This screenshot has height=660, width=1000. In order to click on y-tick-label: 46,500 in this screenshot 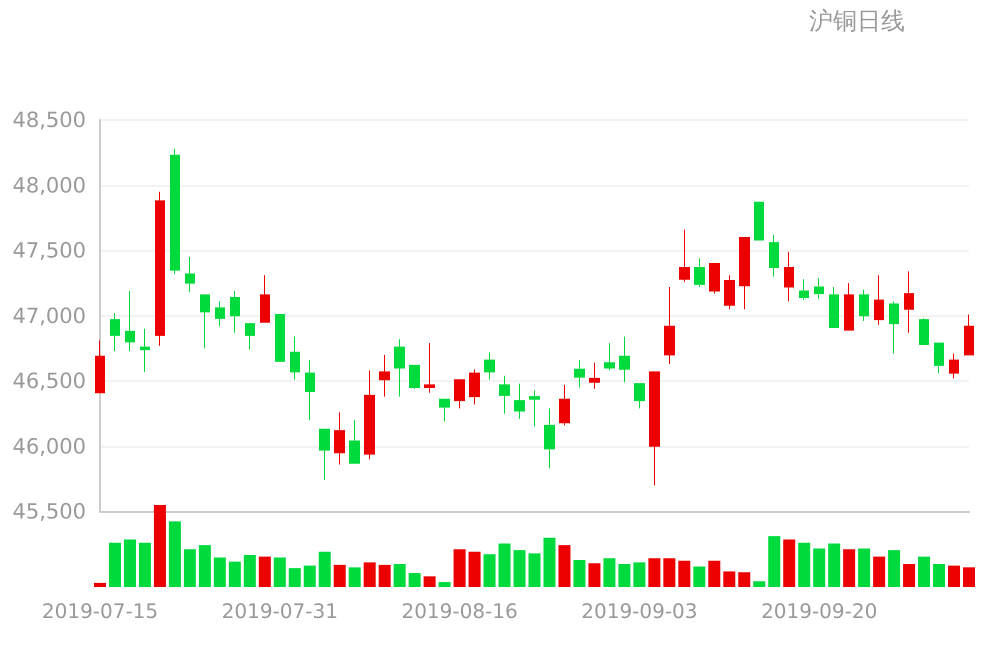, I will do `click(49, 381)`.